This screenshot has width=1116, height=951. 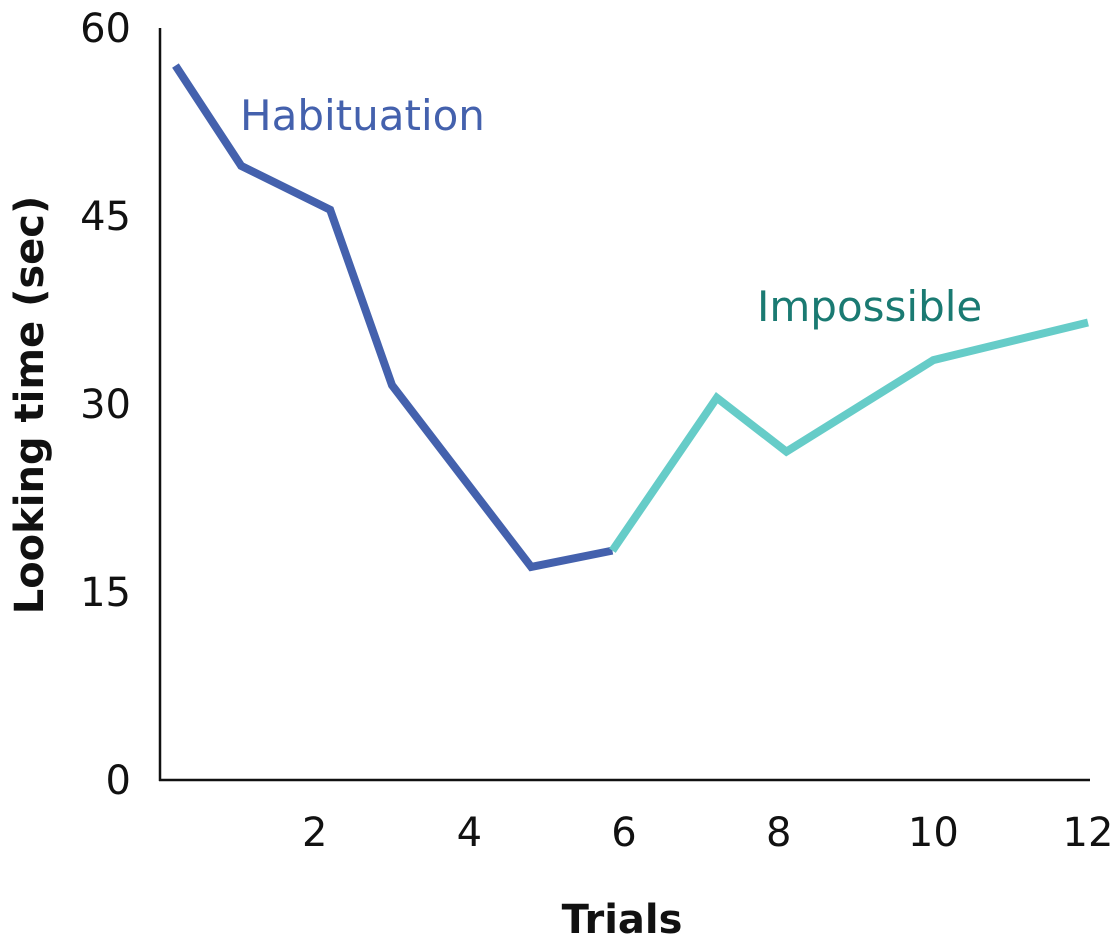 I want to click on x-tick-label-10: 10, so click(x=933, y=833).